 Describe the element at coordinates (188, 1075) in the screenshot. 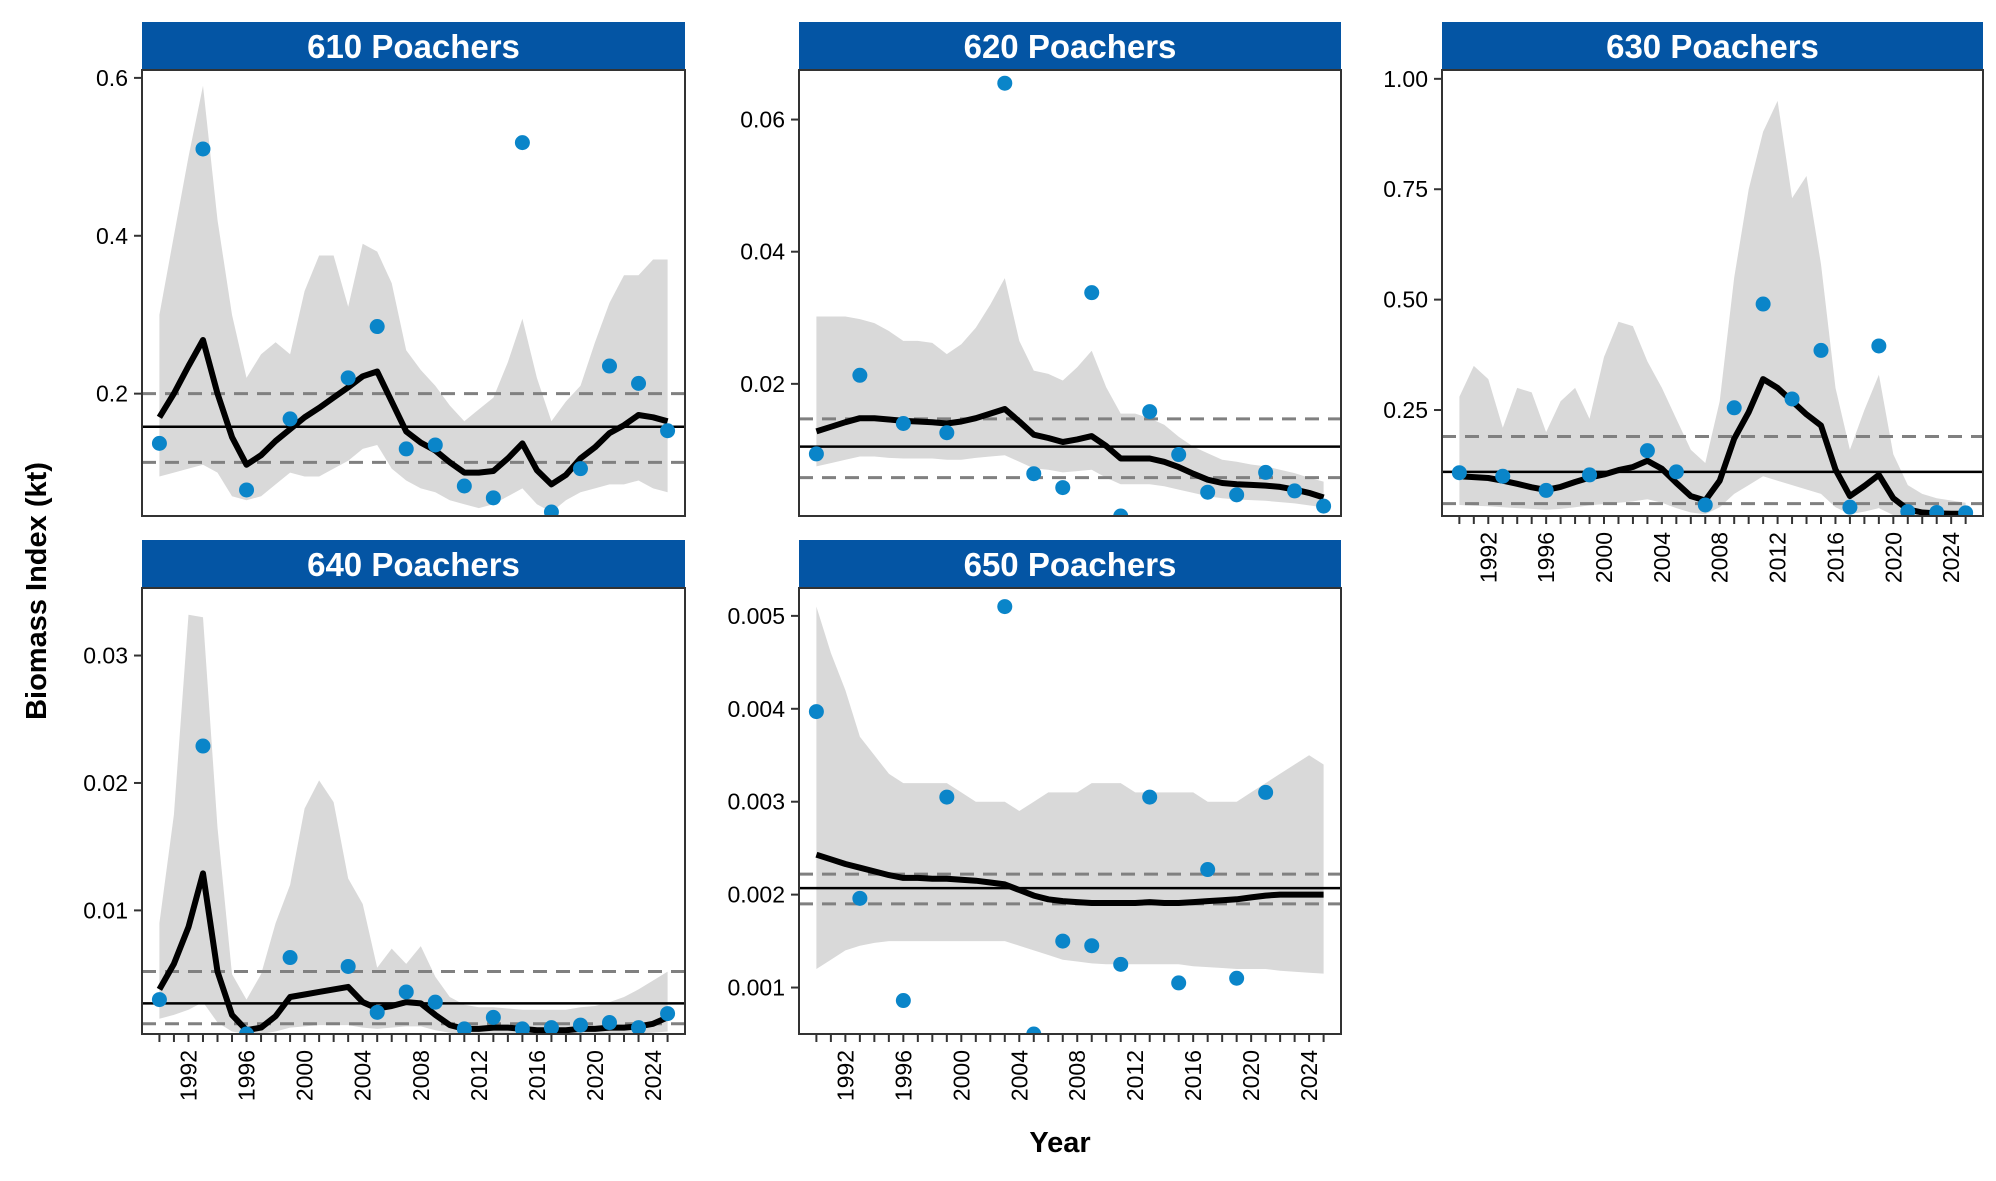

I see `x-tick-label: 1992` at that location.